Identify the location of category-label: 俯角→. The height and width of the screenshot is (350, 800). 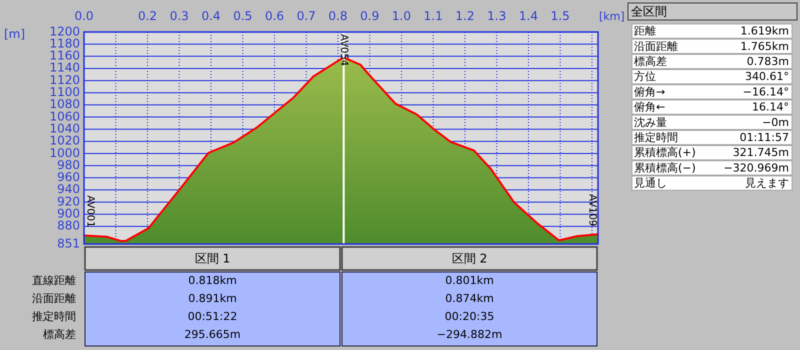
(650, 91).